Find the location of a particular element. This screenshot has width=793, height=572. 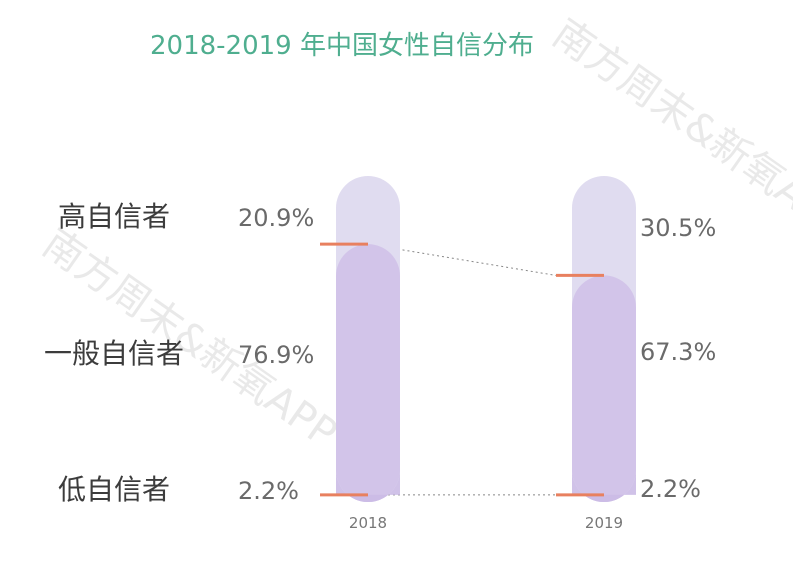

bar-mid-2018 is located at coordinates (368, 373).